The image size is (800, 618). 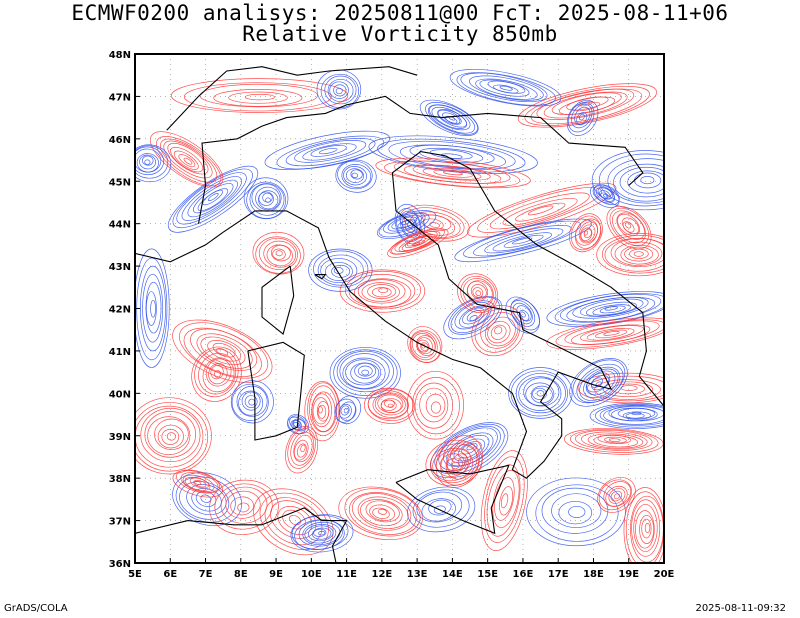 I want to click on map-subtitle: Relative Vorticity 850mb, so click(x=400, y=34).